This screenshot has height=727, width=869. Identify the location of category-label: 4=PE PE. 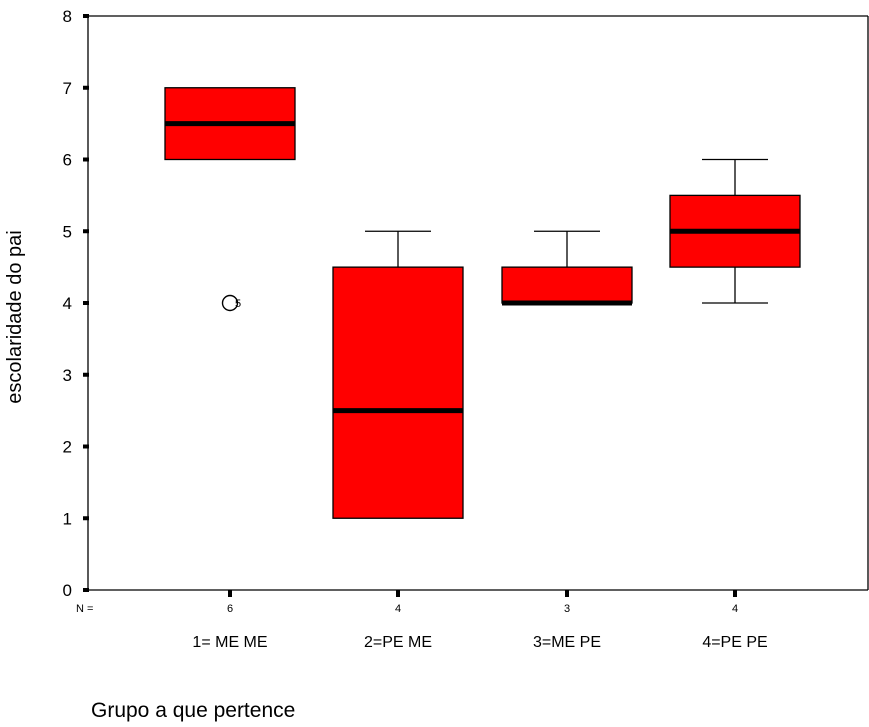
(734, 642).